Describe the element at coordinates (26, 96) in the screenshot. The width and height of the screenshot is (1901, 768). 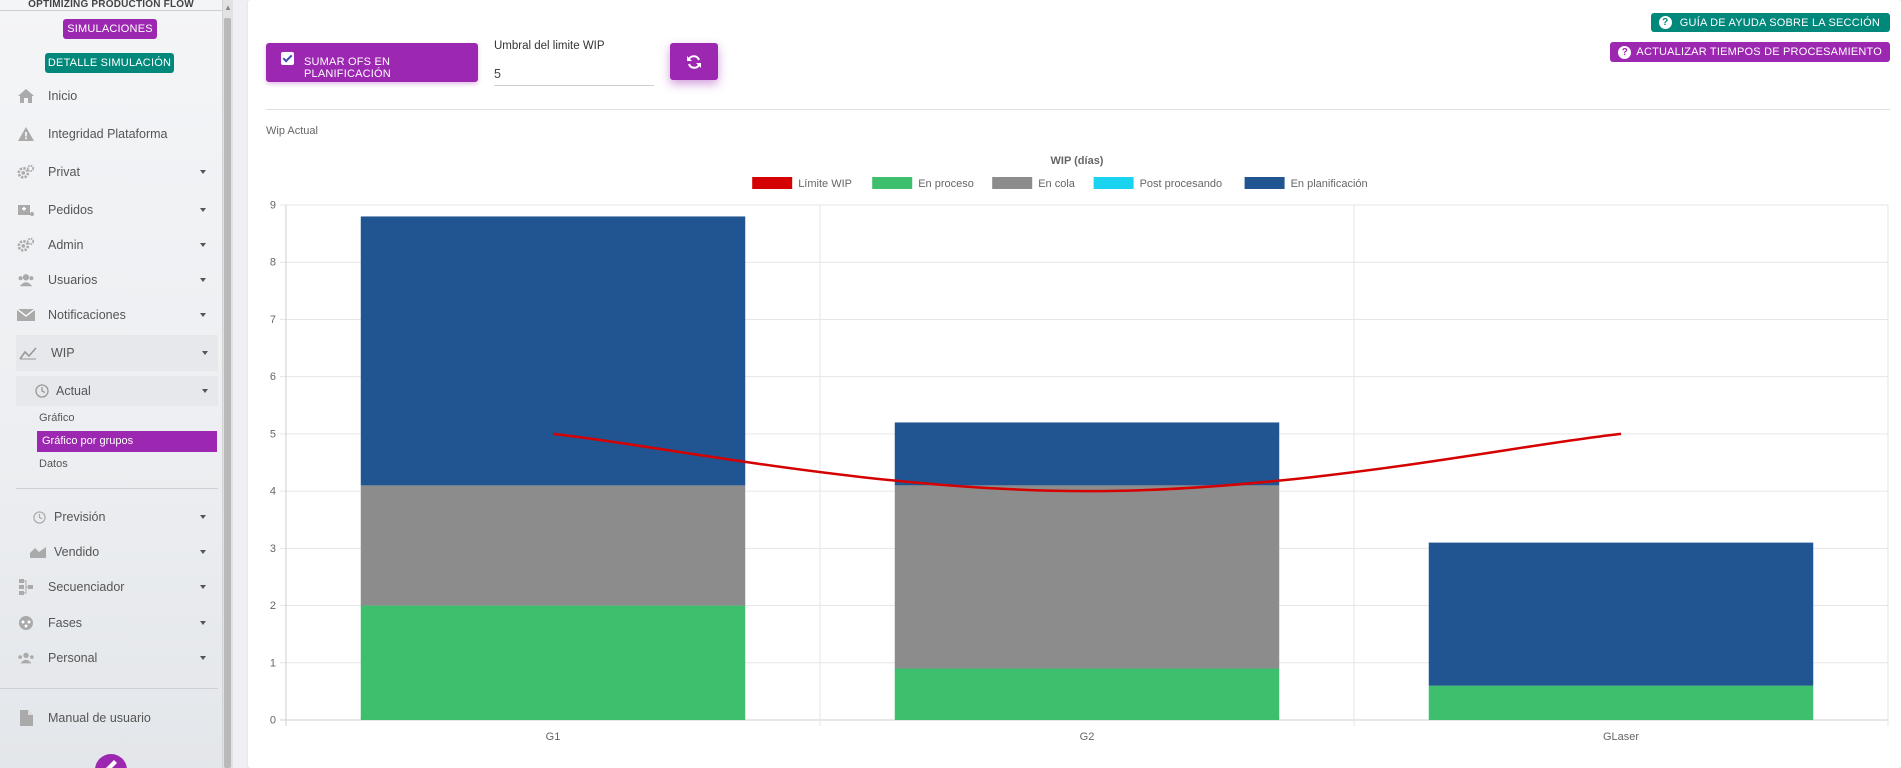
I see `home-icon` at that location.